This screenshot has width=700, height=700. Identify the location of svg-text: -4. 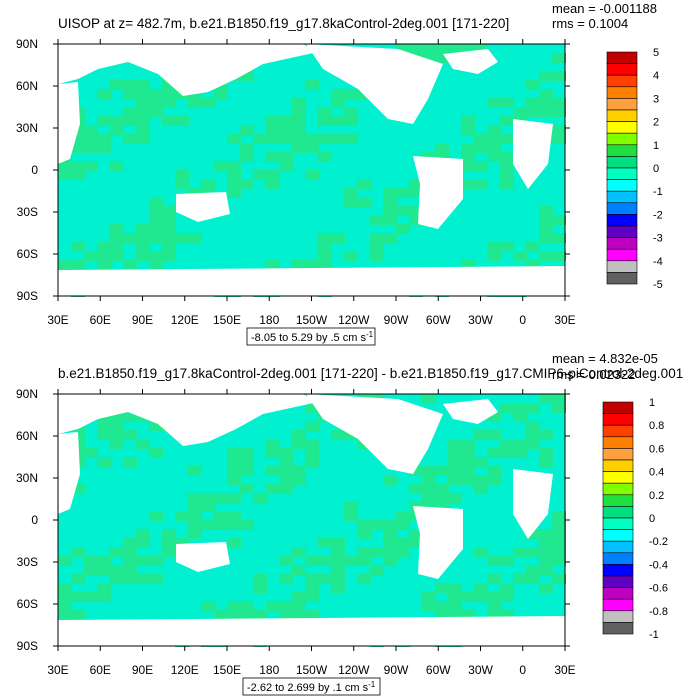
(658, 262).